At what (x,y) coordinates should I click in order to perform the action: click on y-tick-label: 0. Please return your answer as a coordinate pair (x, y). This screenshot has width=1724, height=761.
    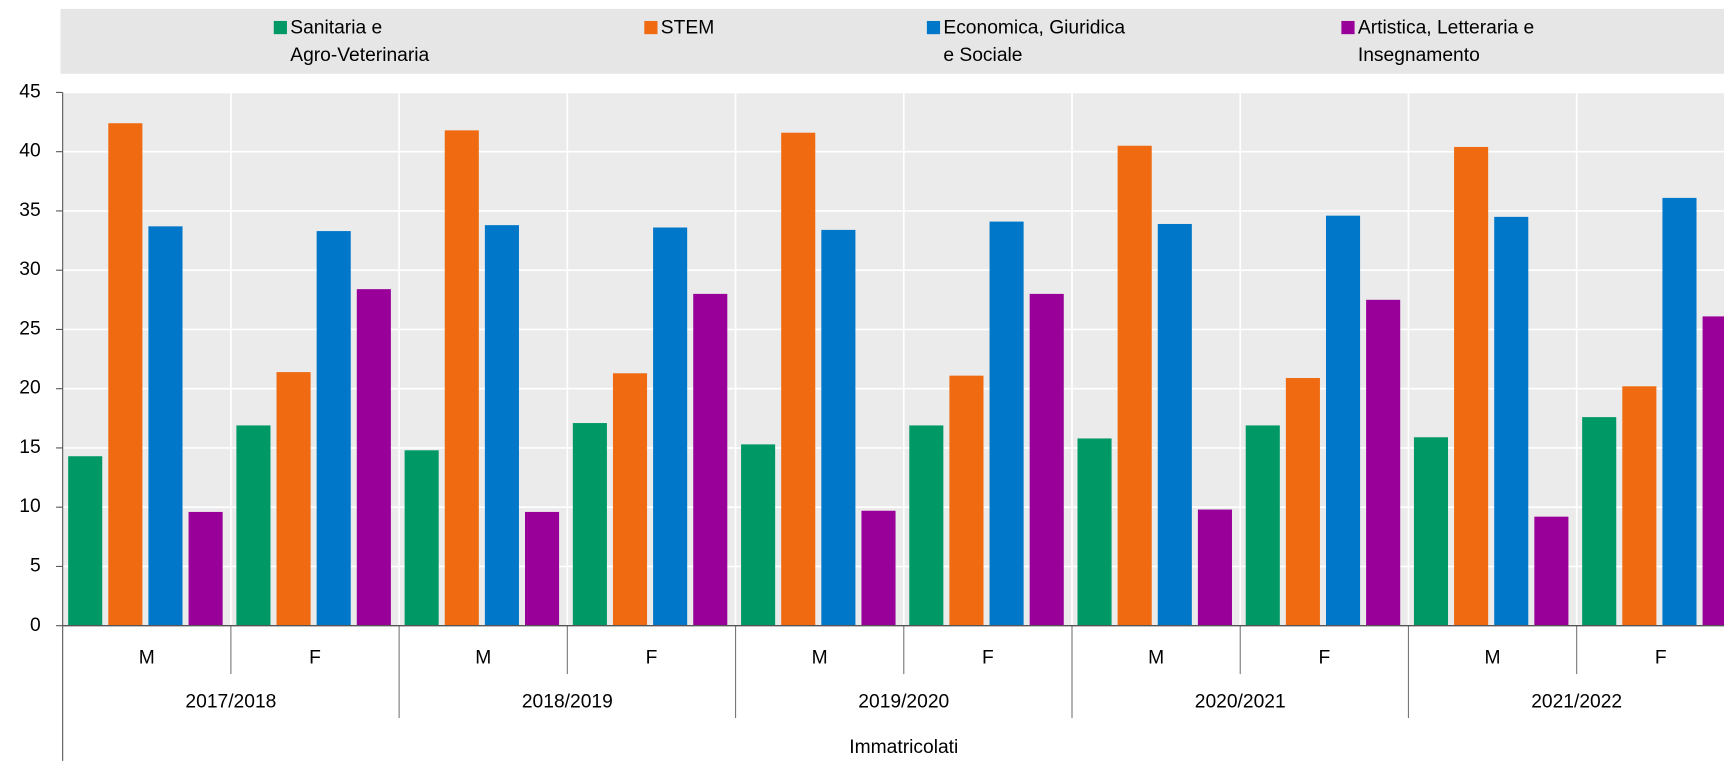
    Looking at the image, I should click on (35, 625).